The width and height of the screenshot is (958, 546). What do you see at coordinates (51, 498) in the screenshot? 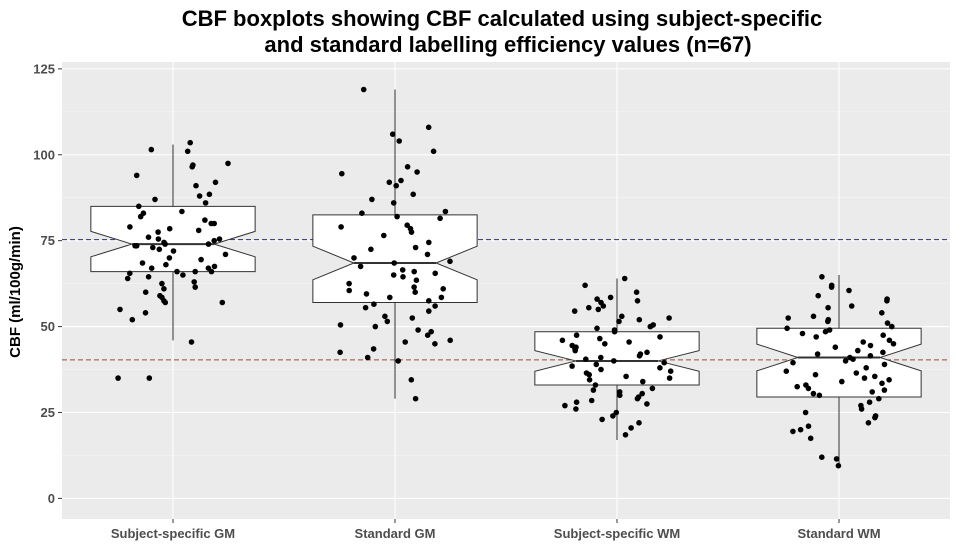
I see `y-tick-label-0: 0` at bounding box center [51, 498].